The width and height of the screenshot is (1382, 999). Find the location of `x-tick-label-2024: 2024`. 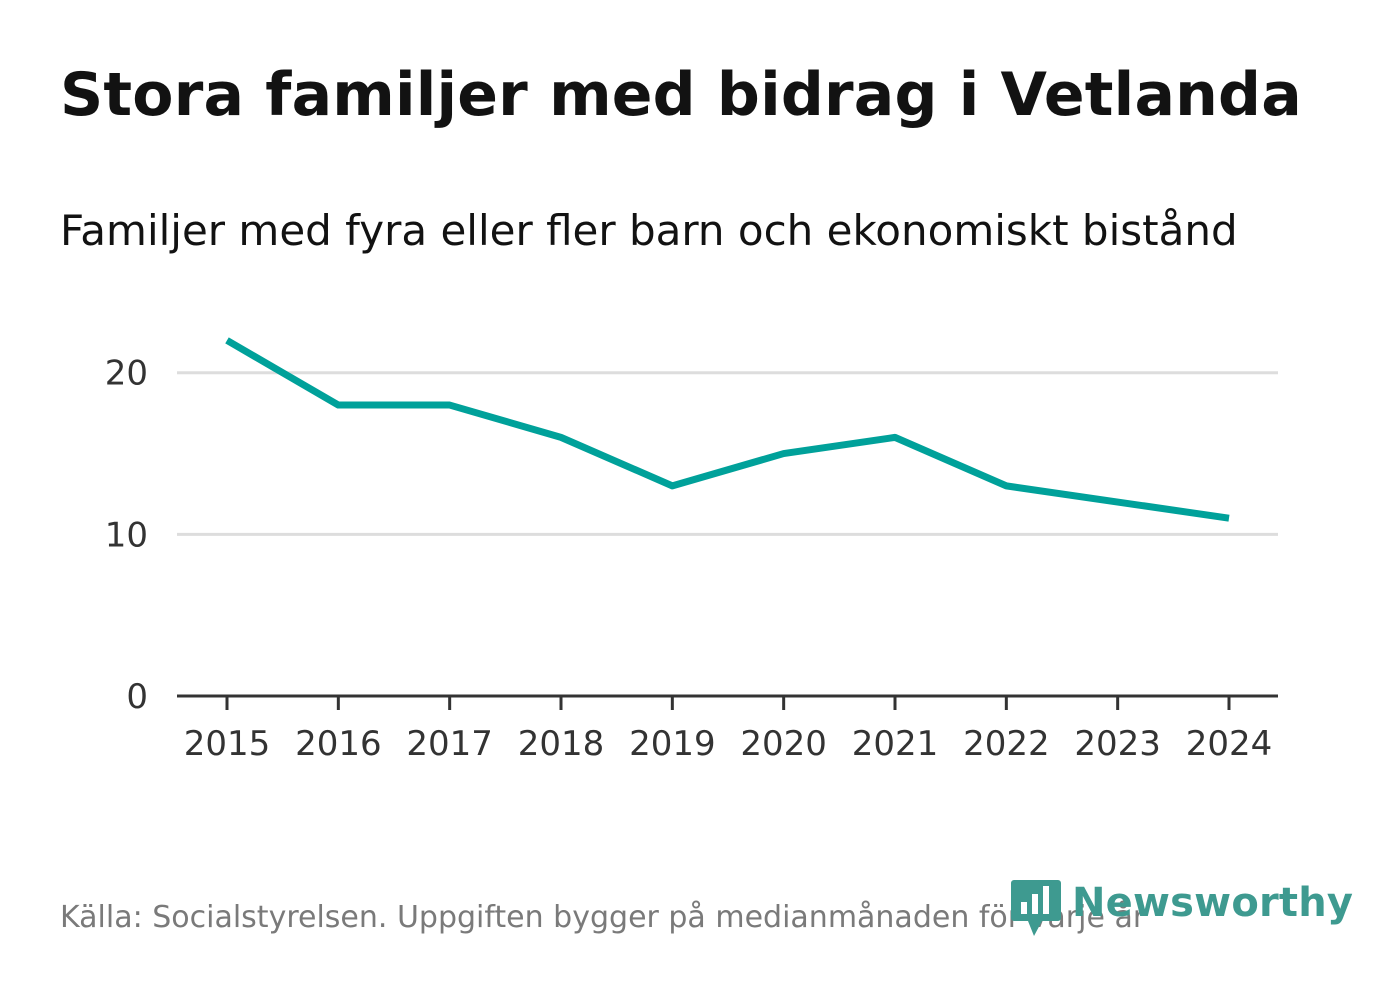

x-tick-label-2024: 2024 is located at coordinates (1229, 744).